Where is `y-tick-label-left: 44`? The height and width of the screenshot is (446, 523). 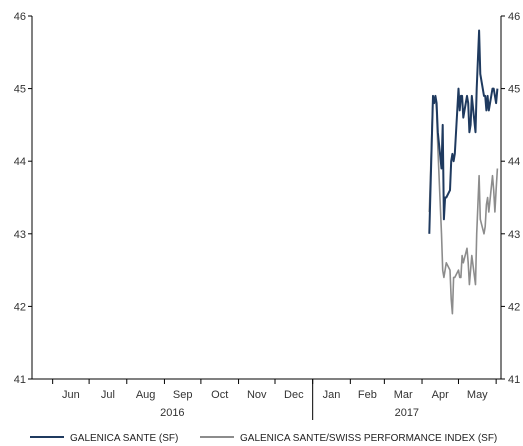 y-tick-label-left: 44 is located at coordinates (20, 162).